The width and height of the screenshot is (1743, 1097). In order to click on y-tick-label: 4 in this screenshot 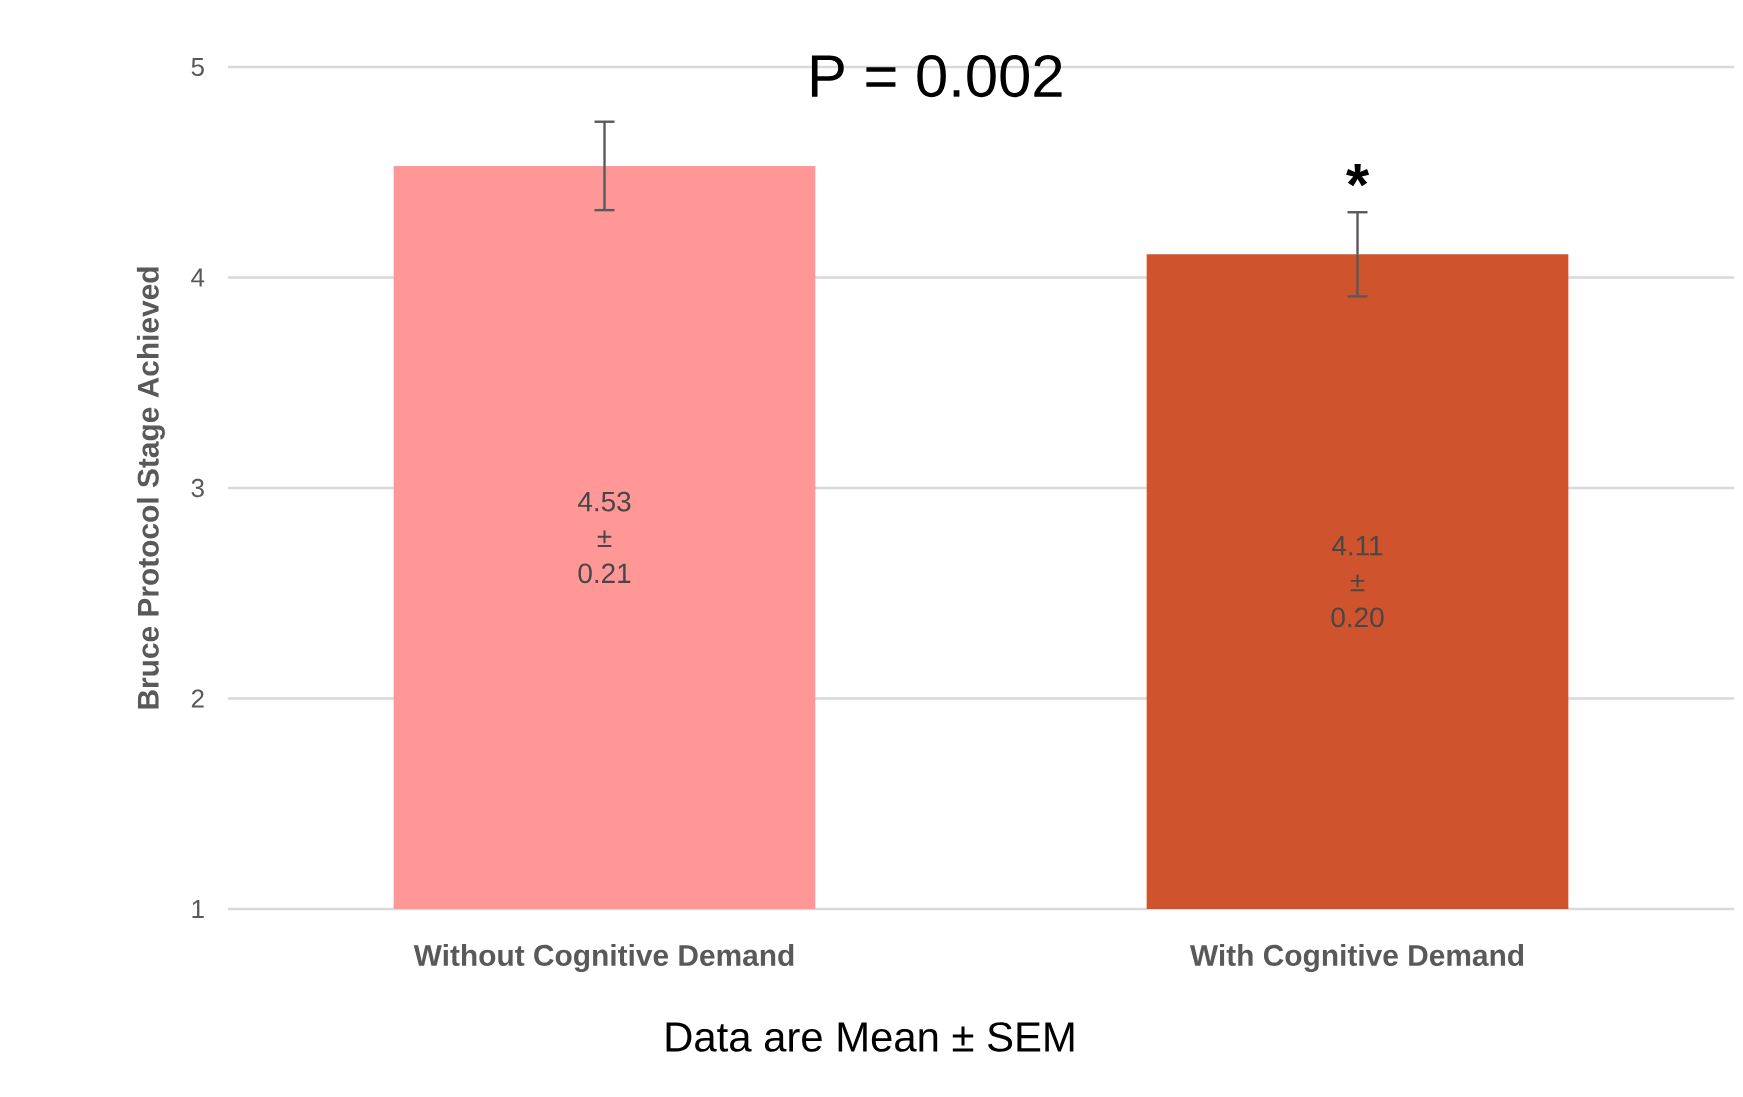, I will do `click(198, 277)`.